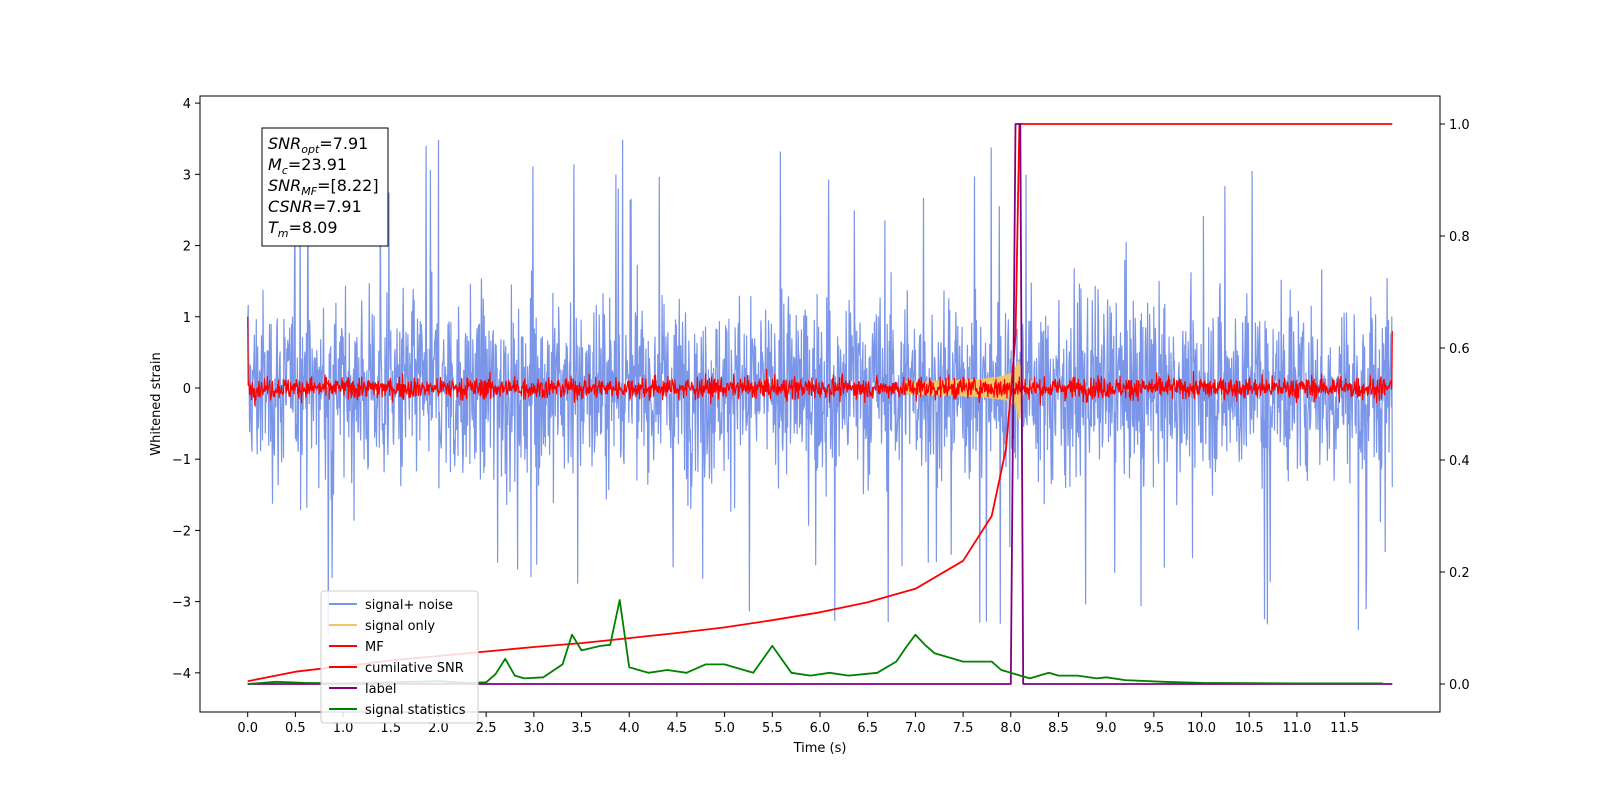  I want to click on info-box-line: CSNR=7.91, so click(315, 206).